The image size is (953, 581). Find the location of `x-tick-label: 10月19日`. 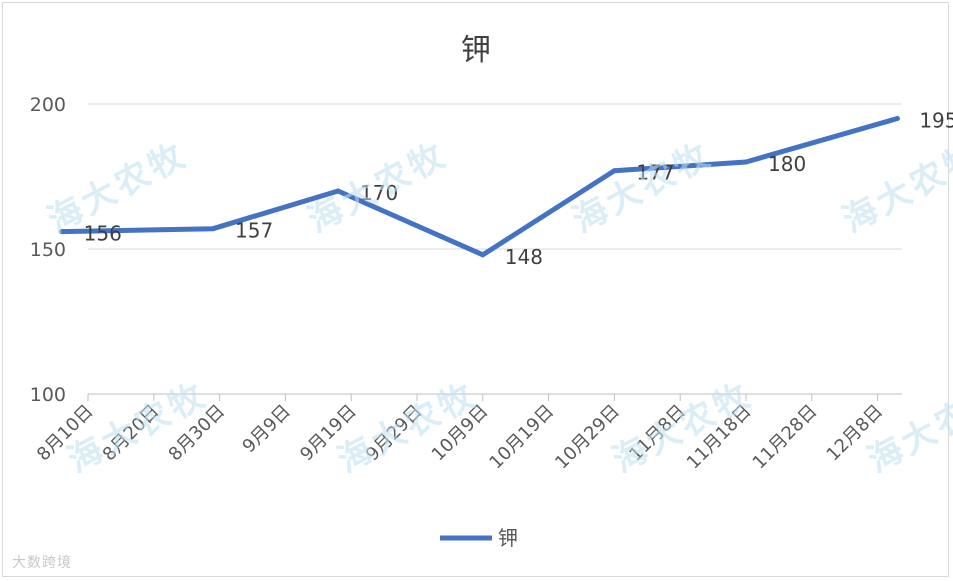

x-tick-label: 10月19日 is located at coordinates (521, 437).